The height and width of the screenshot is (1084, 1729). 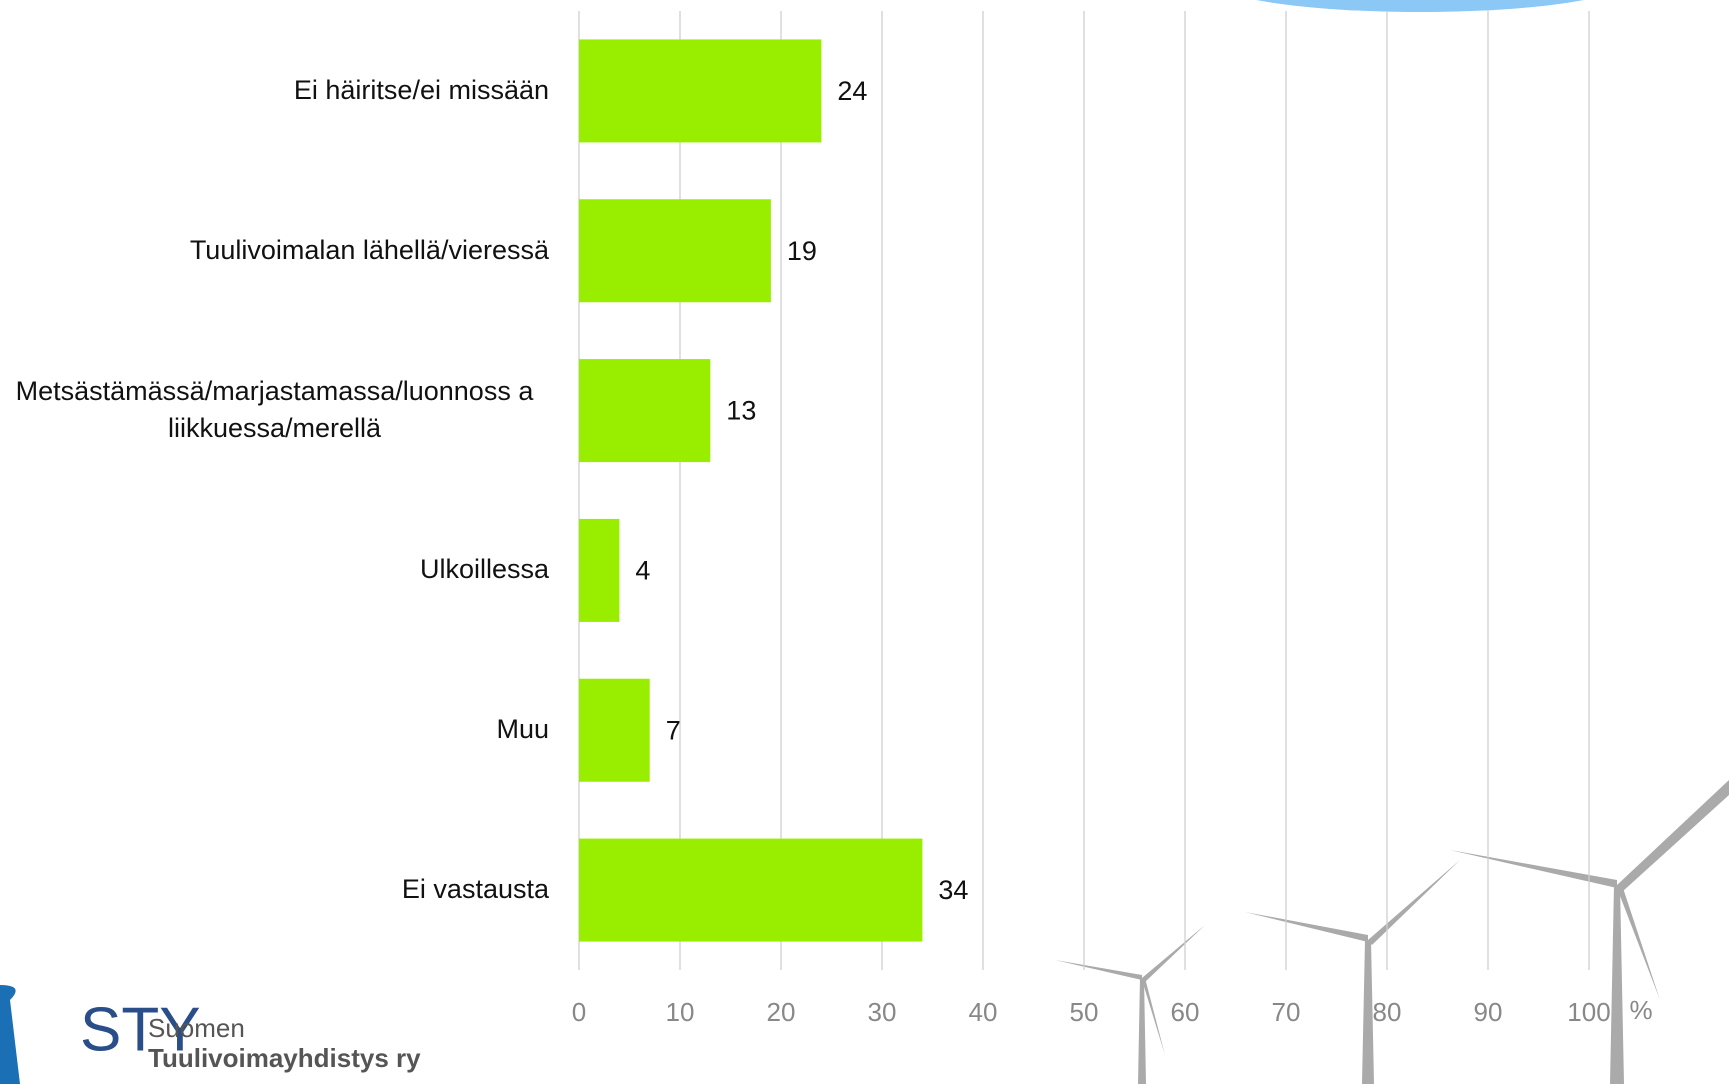 What do you see at coordinates (140, 1029) in the screenshot?
I see `logo-abbr: STY` at bounding box center [140, 1029].